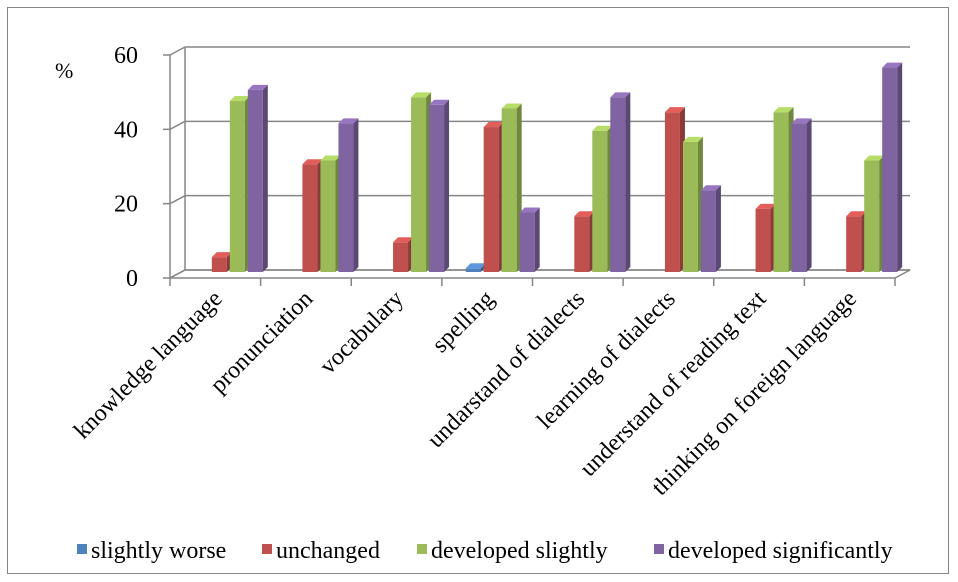 Image resolution: width=958 pixels, height=582 pixels. What do you see at coordinates (673, 384) in the screenshot?
I see `x-category-label: understand of reading text` at bounding box center [673, 384].